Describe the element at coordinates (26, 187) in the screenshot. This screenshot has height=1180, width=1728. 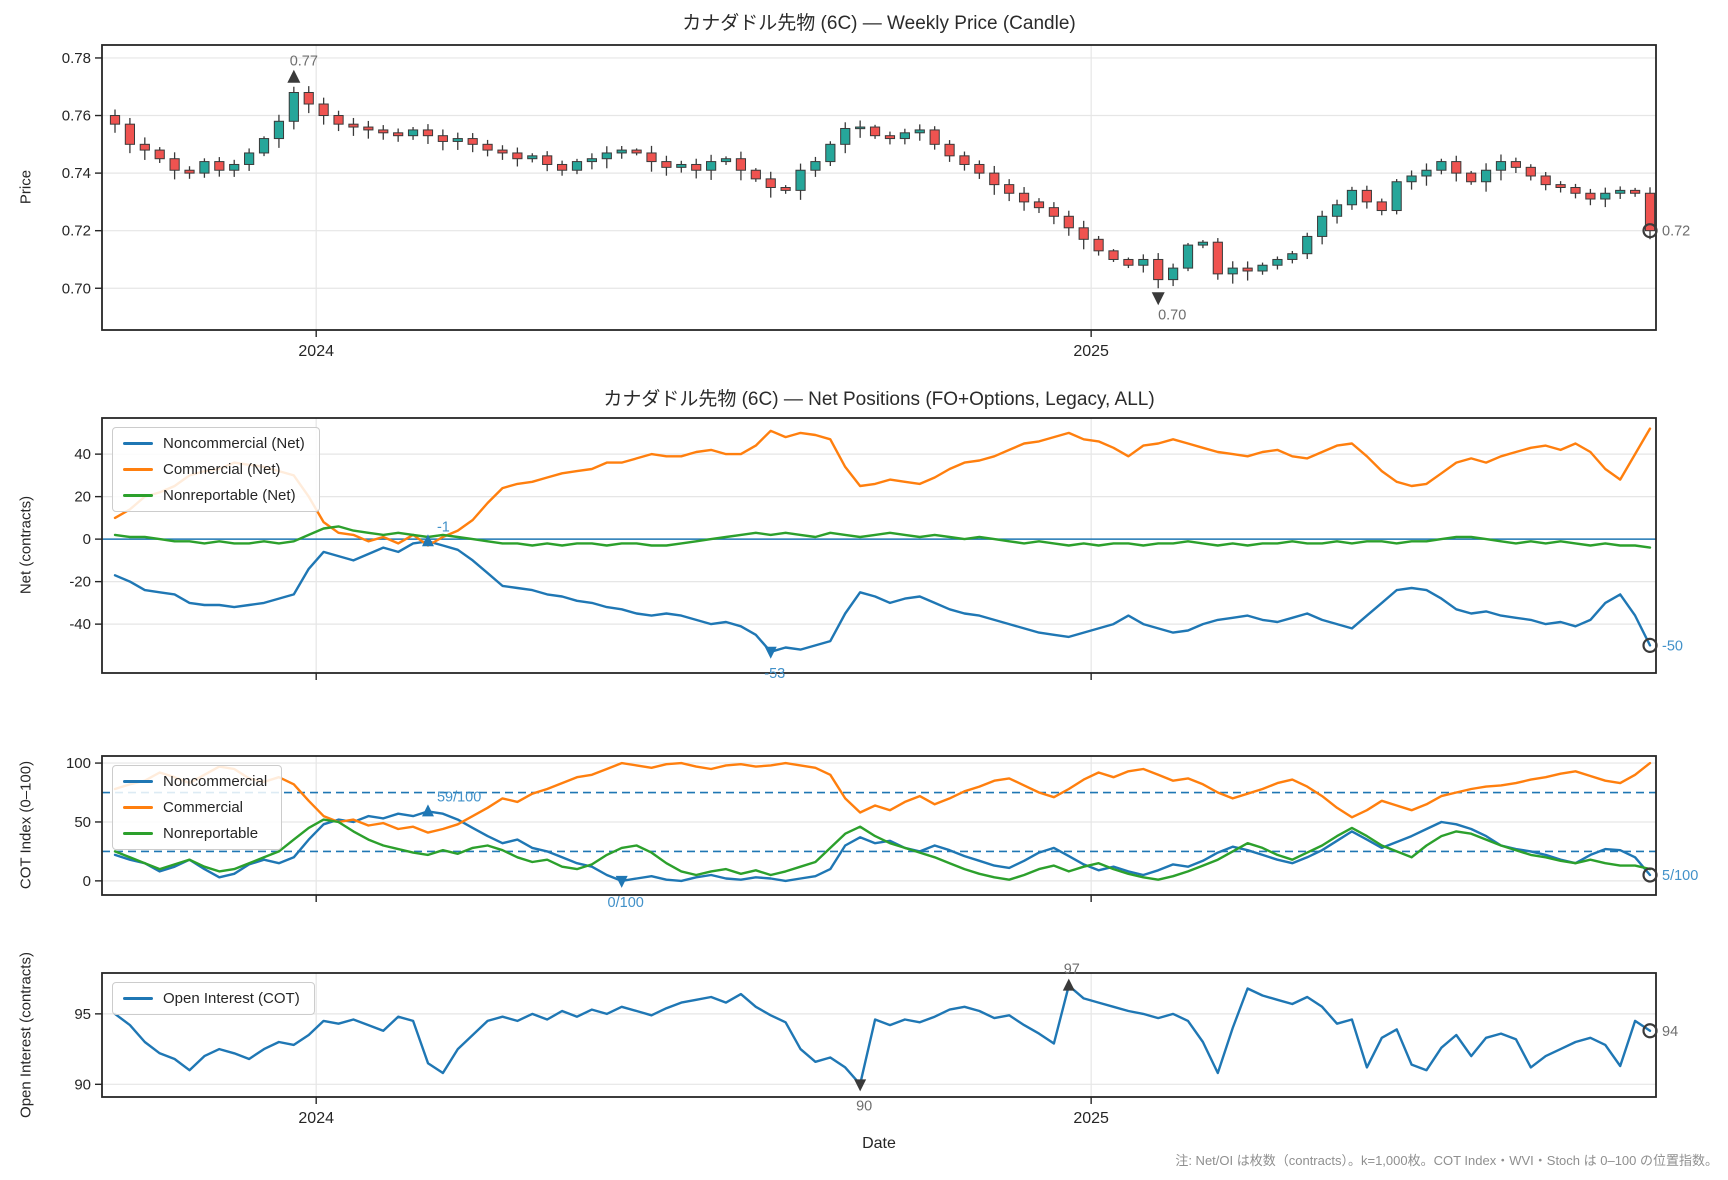
I see `price-y-axis-label: Price` at that location.